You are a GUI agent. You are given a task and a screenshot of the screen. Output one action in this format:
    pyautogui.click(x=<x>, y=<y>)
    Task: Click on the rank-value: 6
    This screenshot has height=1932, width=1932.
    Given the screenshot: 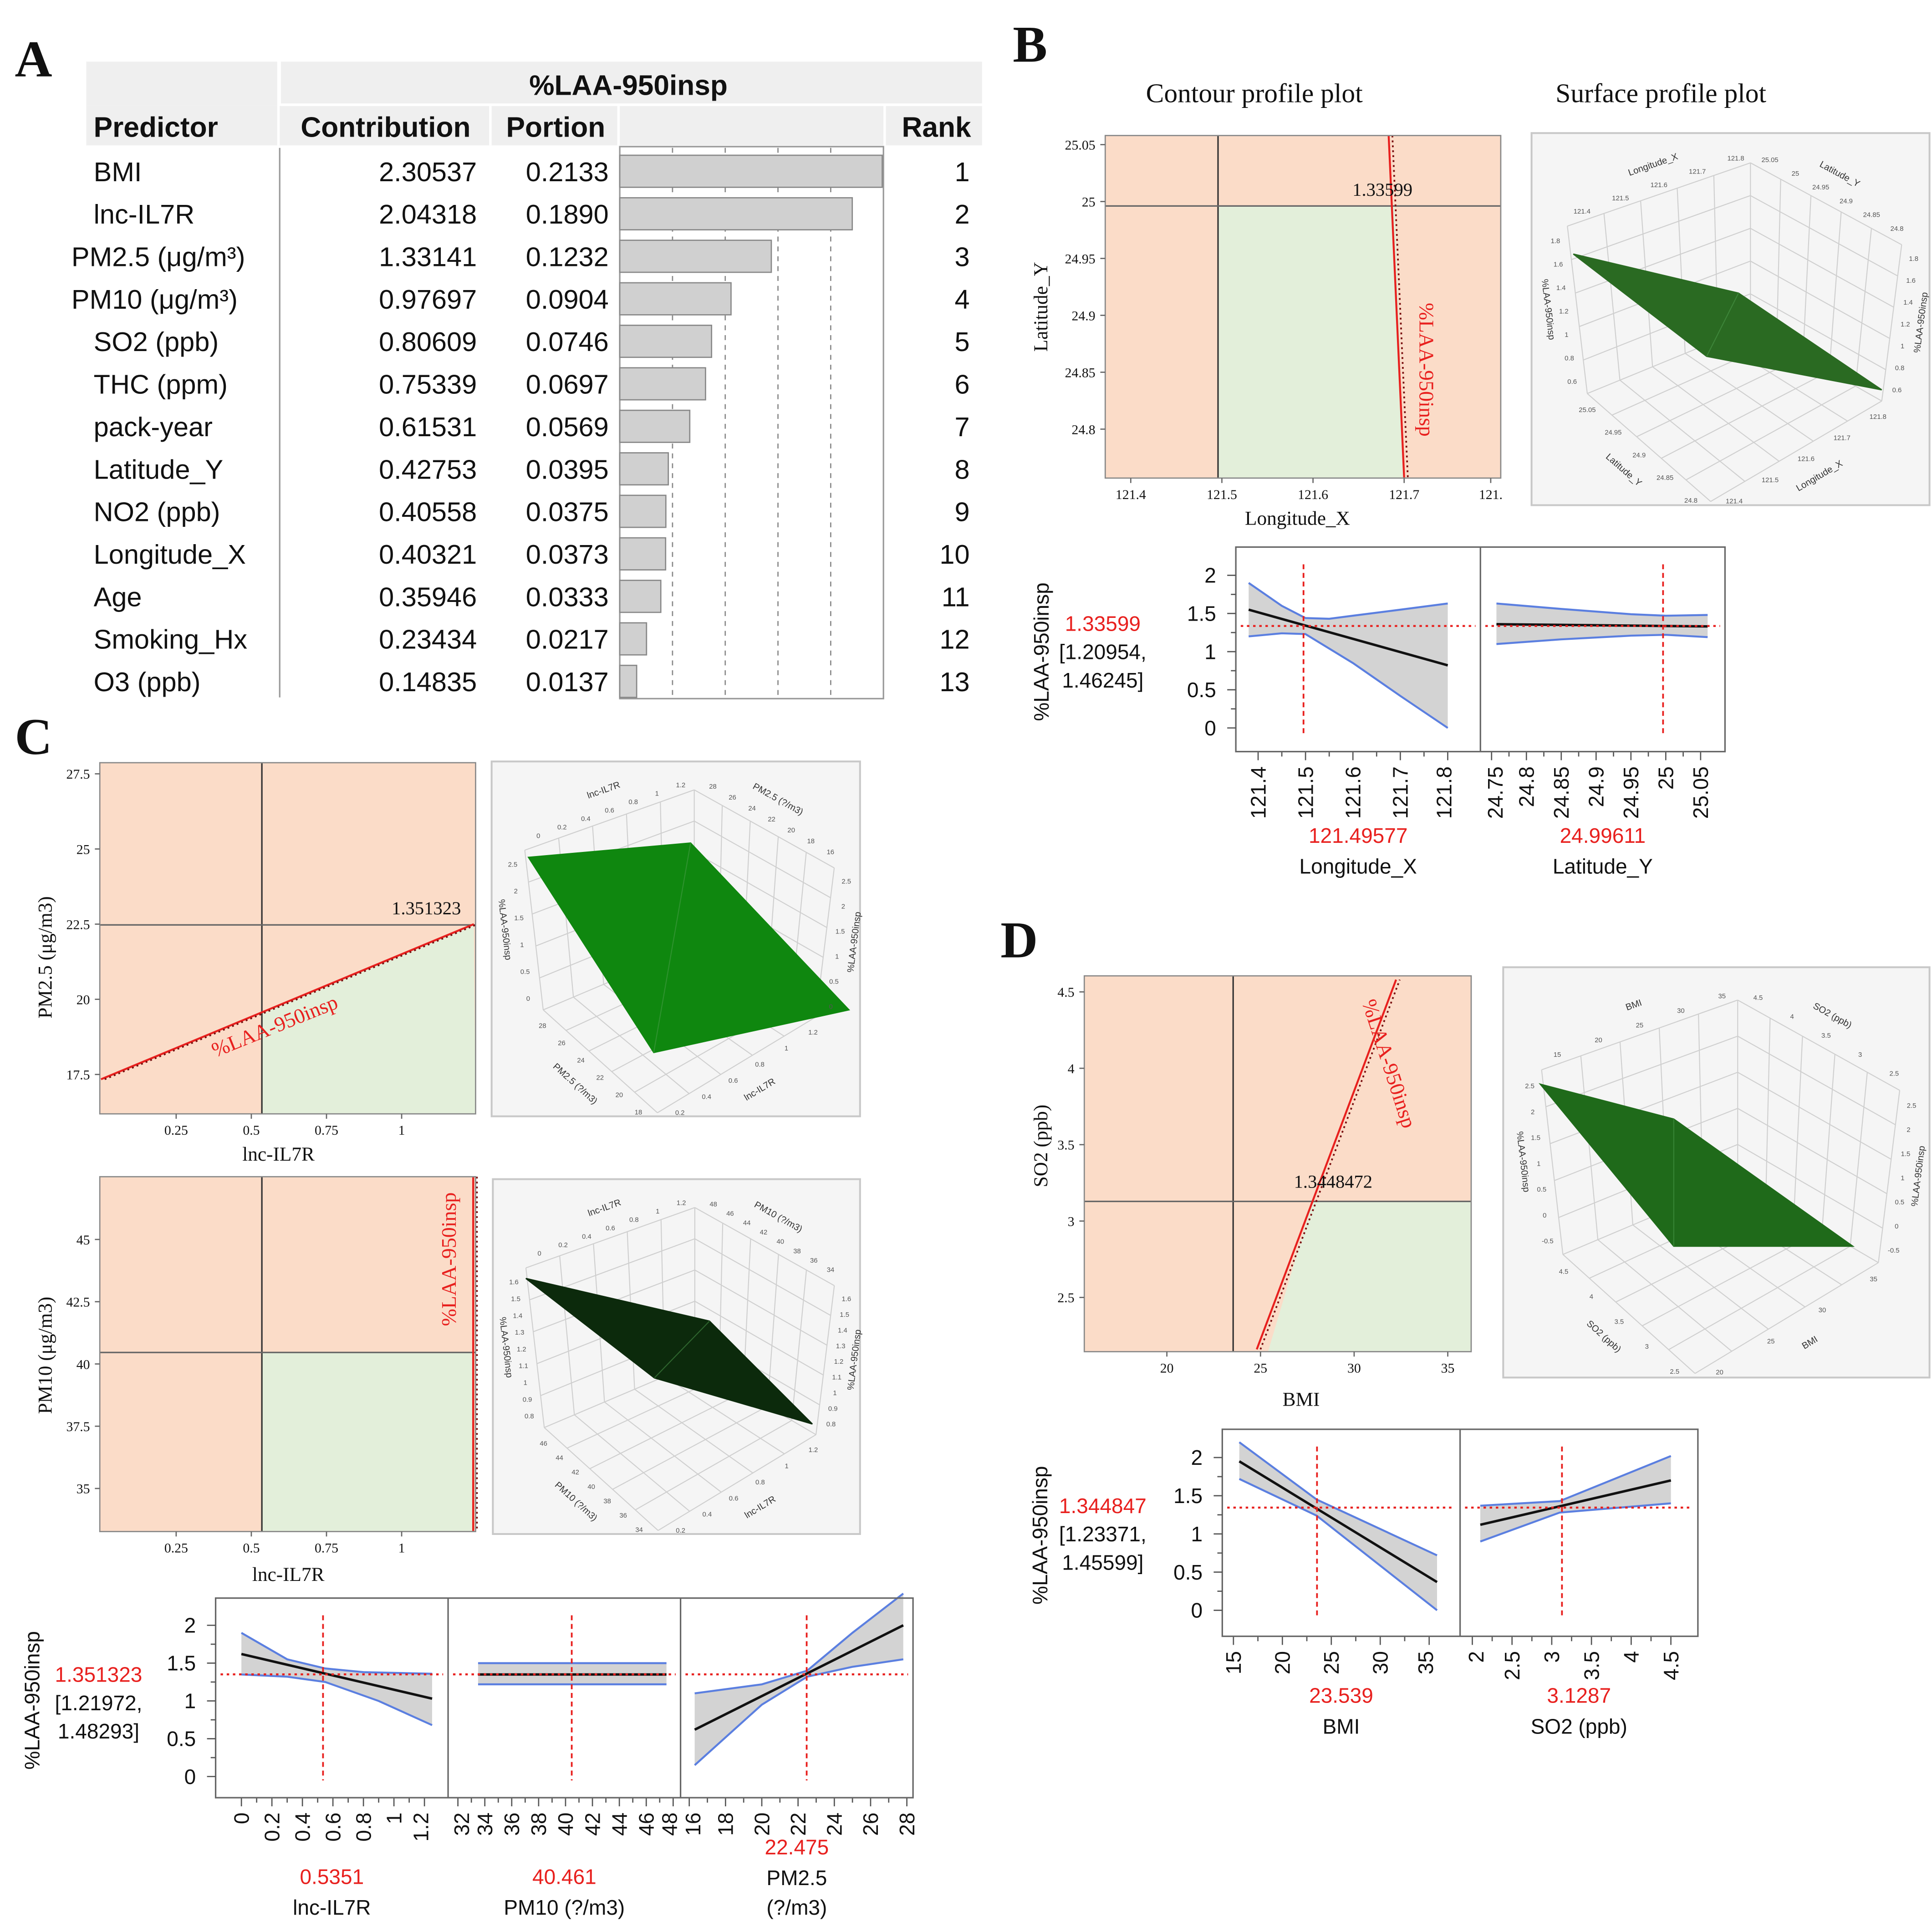 What is the action you would take?
    pyautogui.click(x=962, y=384)
    